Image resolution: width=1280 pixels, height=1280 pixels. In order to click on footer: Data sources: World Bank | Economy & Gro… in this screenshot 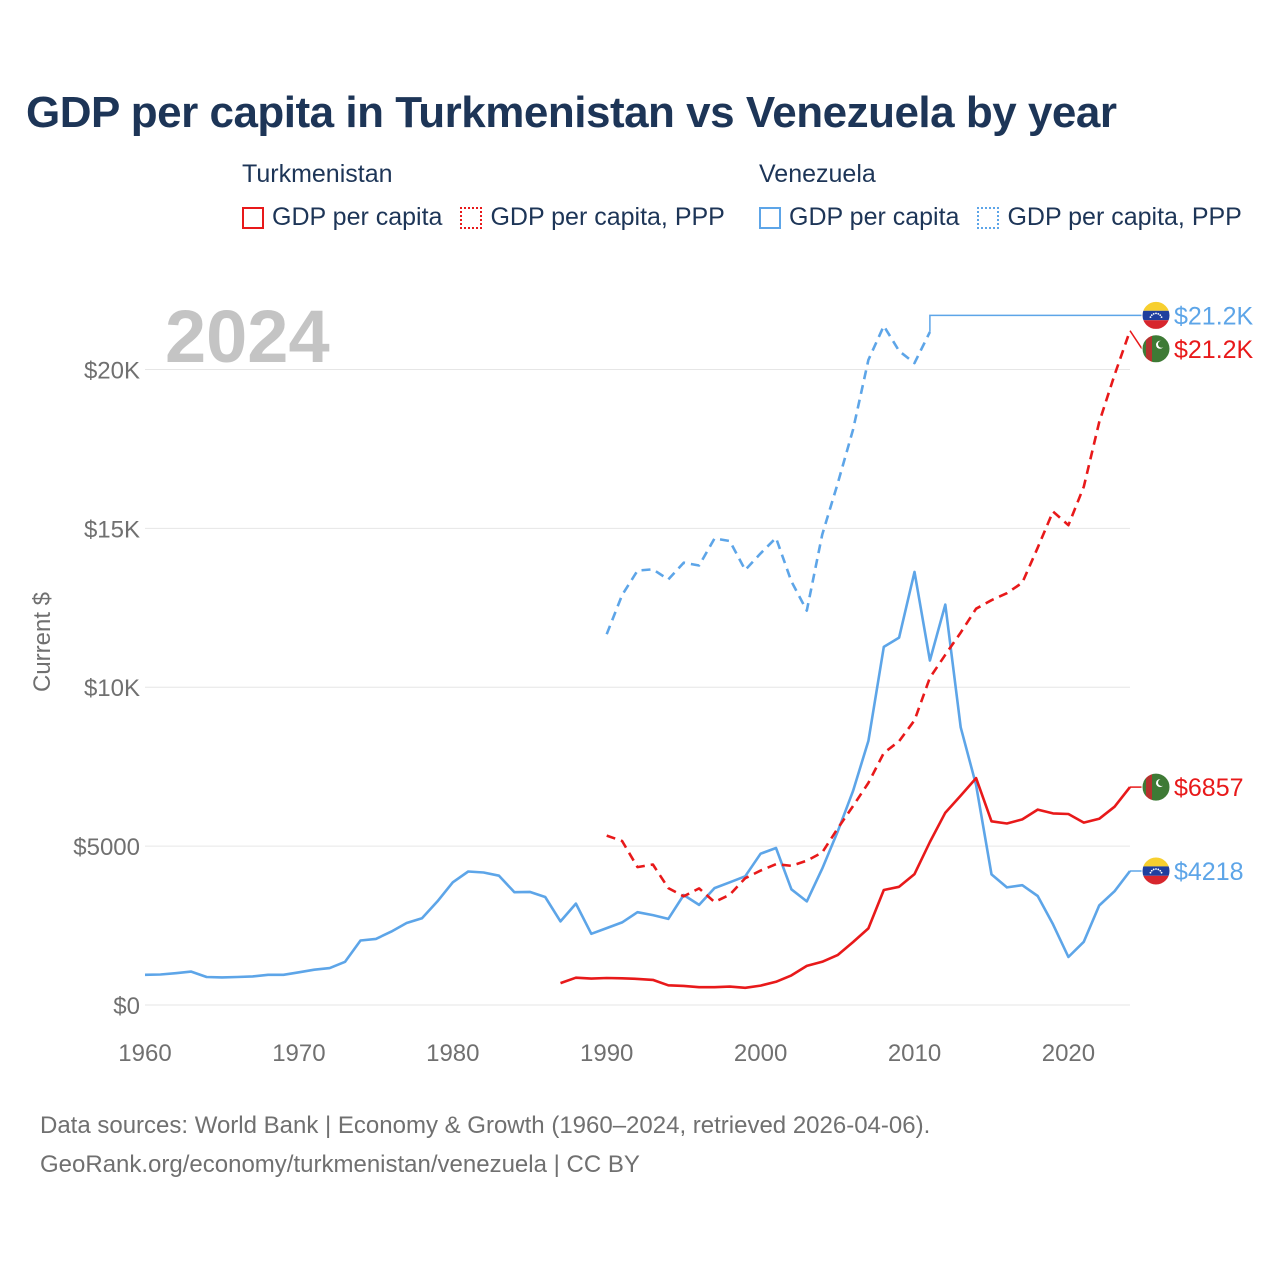, I will do `click(485, 1145)`.